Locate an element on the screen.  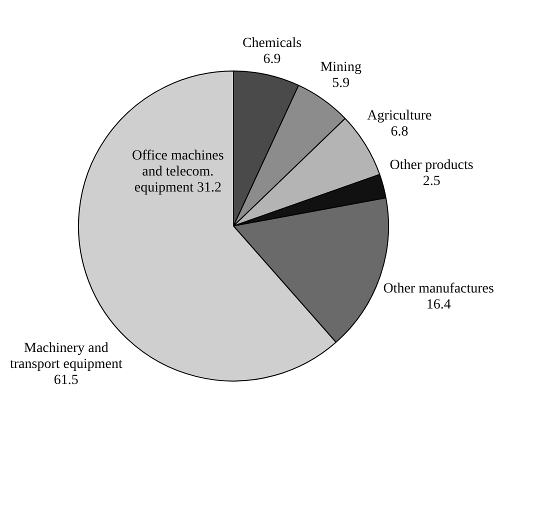
slice-label: Chemicals is located at coordinates (272, 43).